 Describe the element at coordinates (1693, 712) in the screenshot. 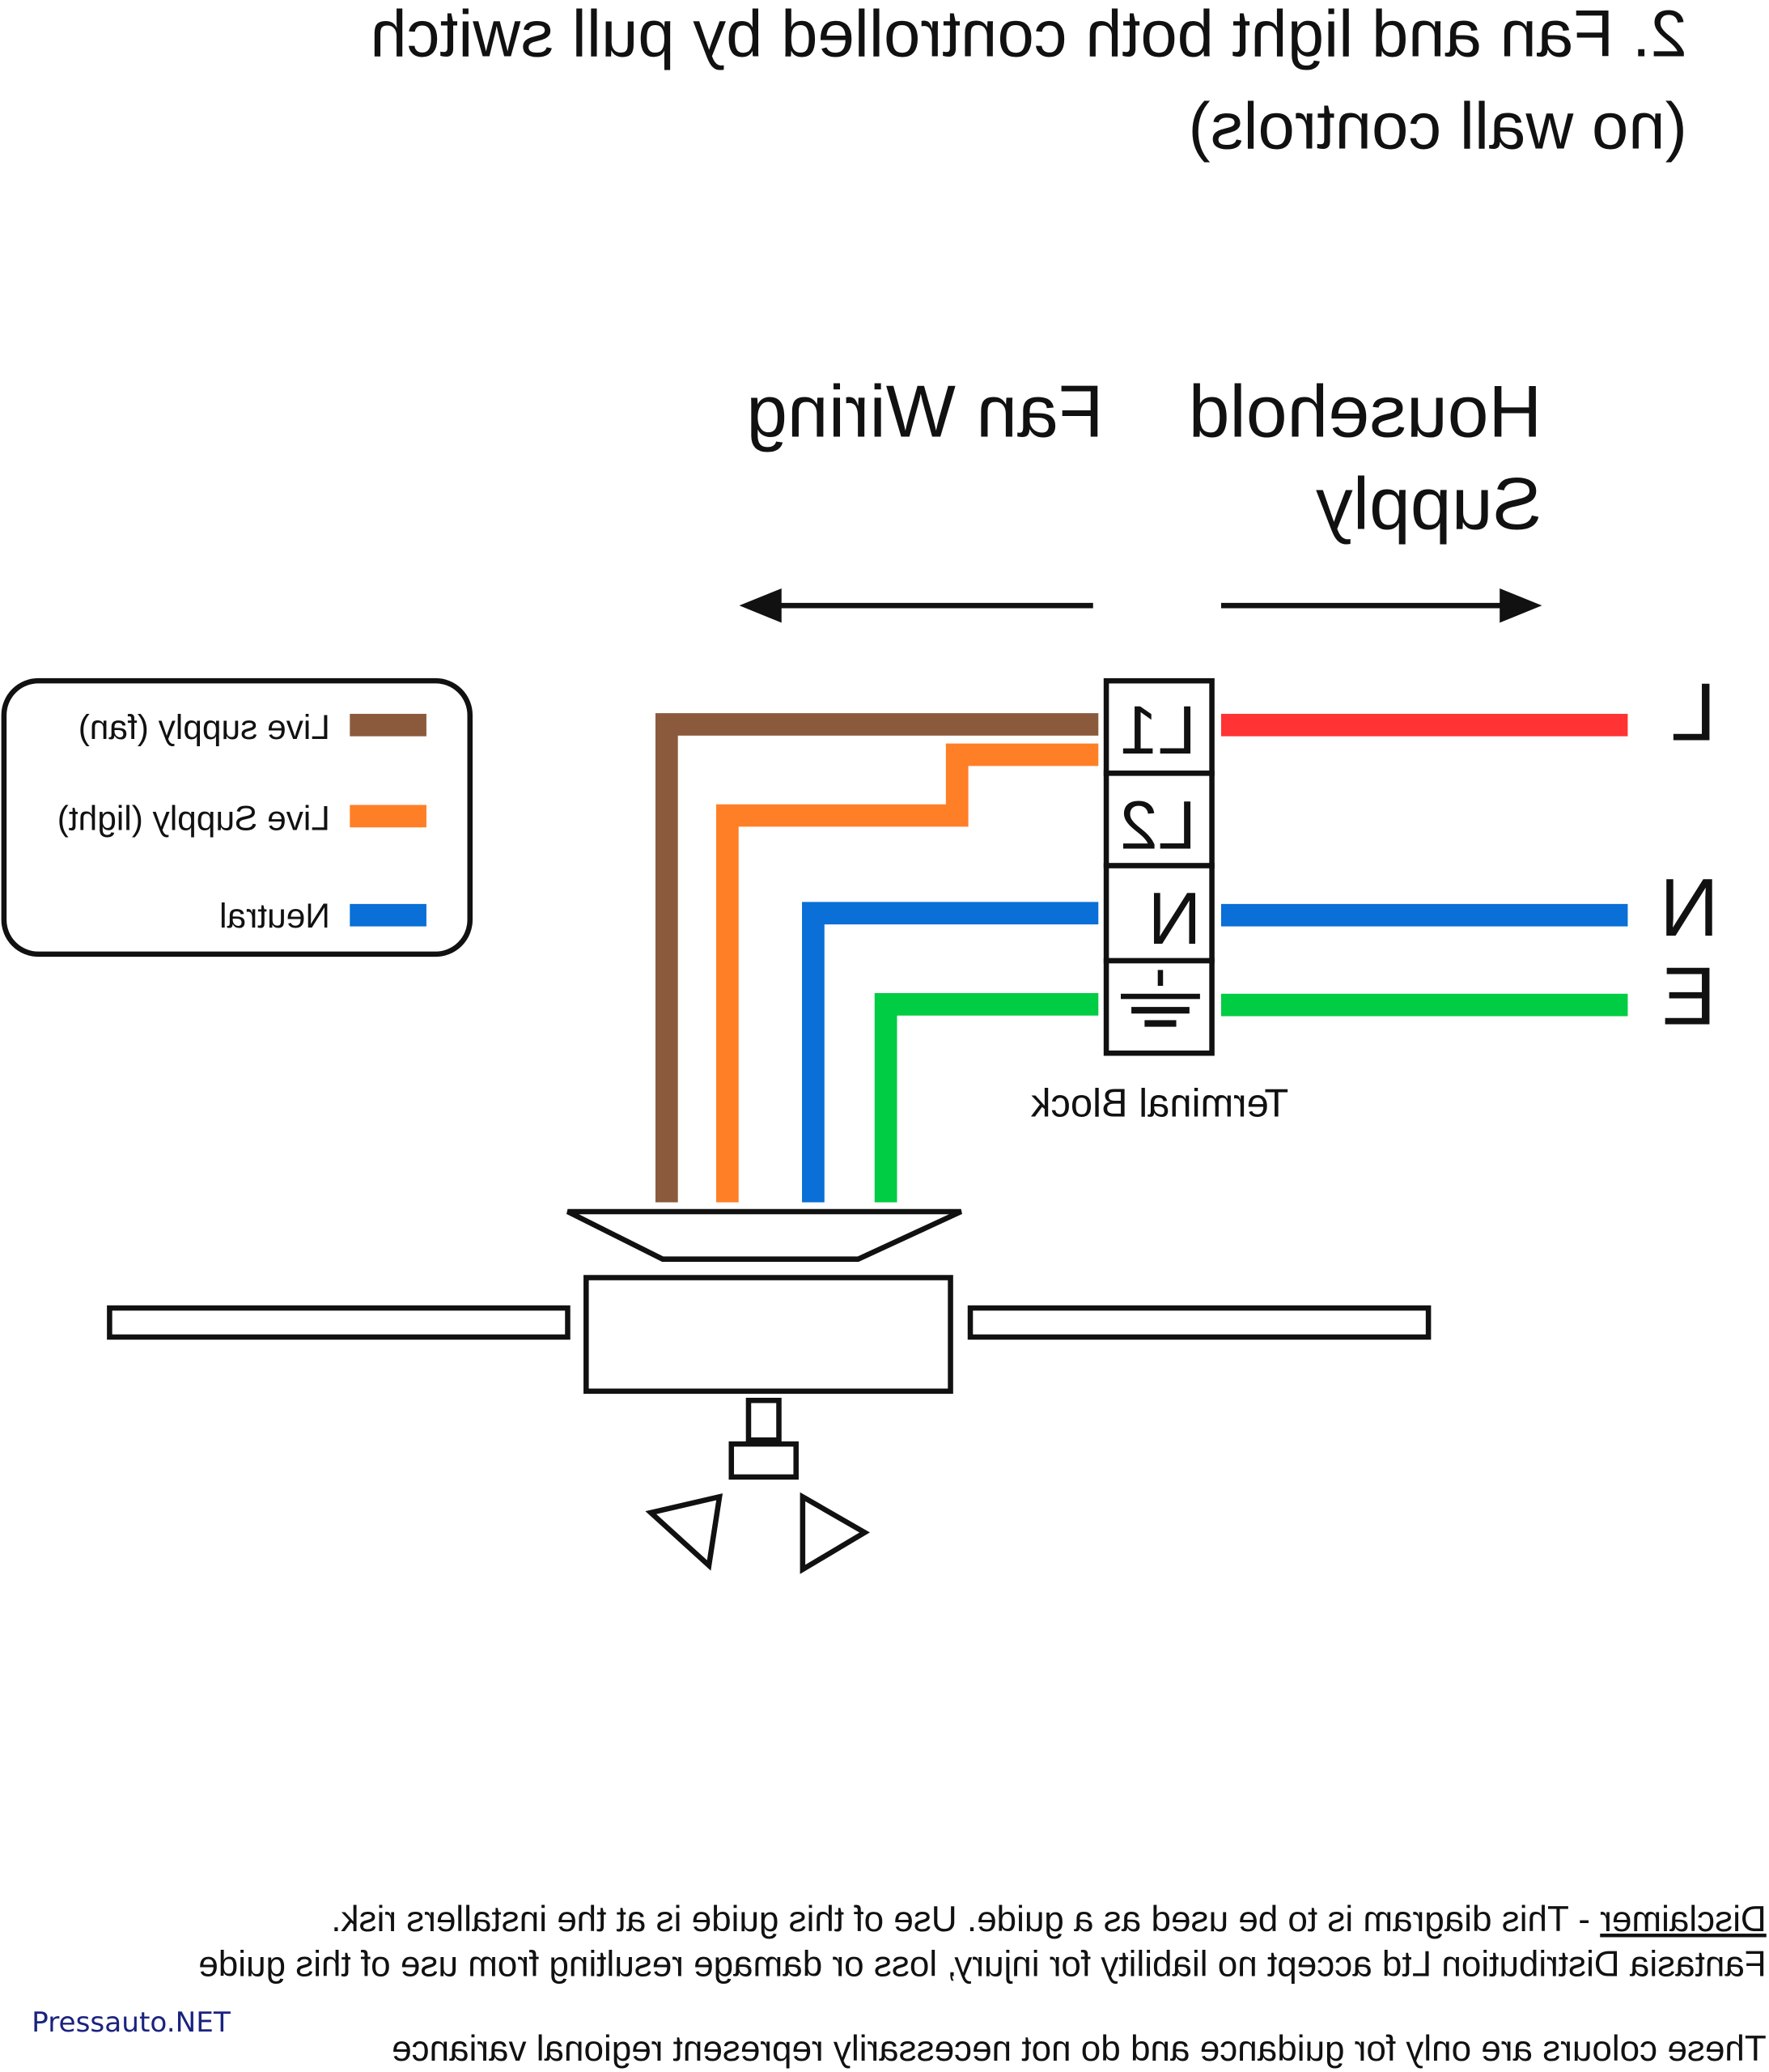

I see `supply-label-live: L` at that location.